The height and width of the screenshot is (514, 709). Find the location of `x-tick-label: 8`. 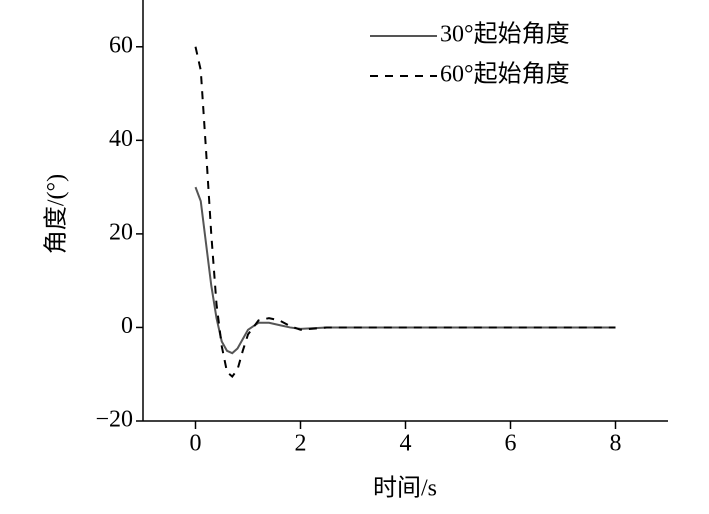

x-tick-label: 8 is located at coordinates (616, 444).